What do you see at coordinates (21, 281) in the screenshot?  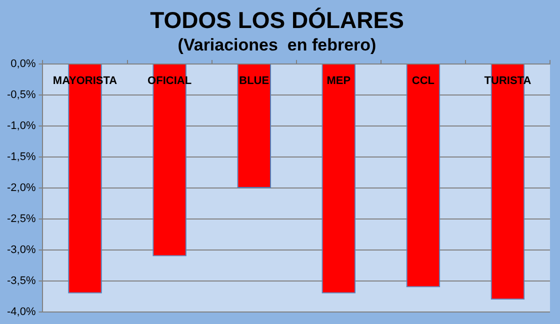 I see `y-tick-label: -3,5%` at bounding box center [21, 281].